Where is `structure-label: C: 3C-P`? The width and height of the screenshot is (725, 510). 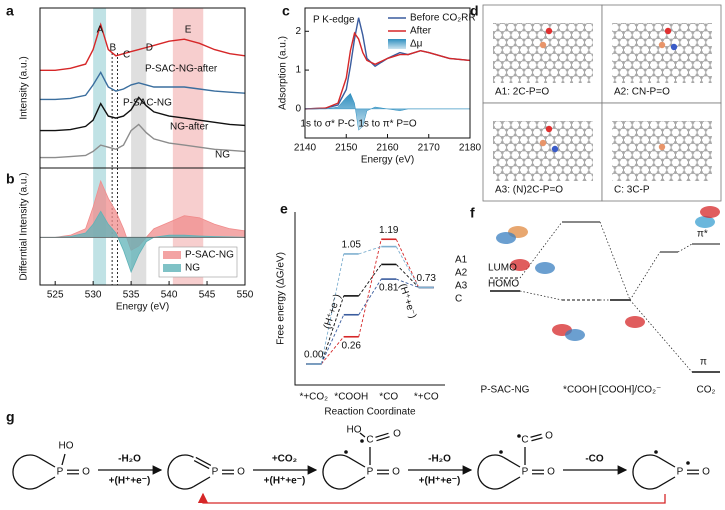
structure-label: C: 3C-P is located at coordinates (632, 190).